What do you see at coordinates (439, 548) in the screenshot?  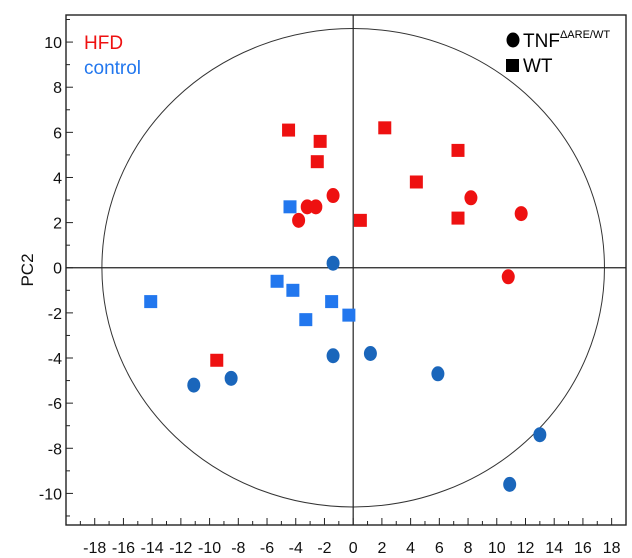 I see `x-tick-label-6: 6` at bounding box center [439, 548].